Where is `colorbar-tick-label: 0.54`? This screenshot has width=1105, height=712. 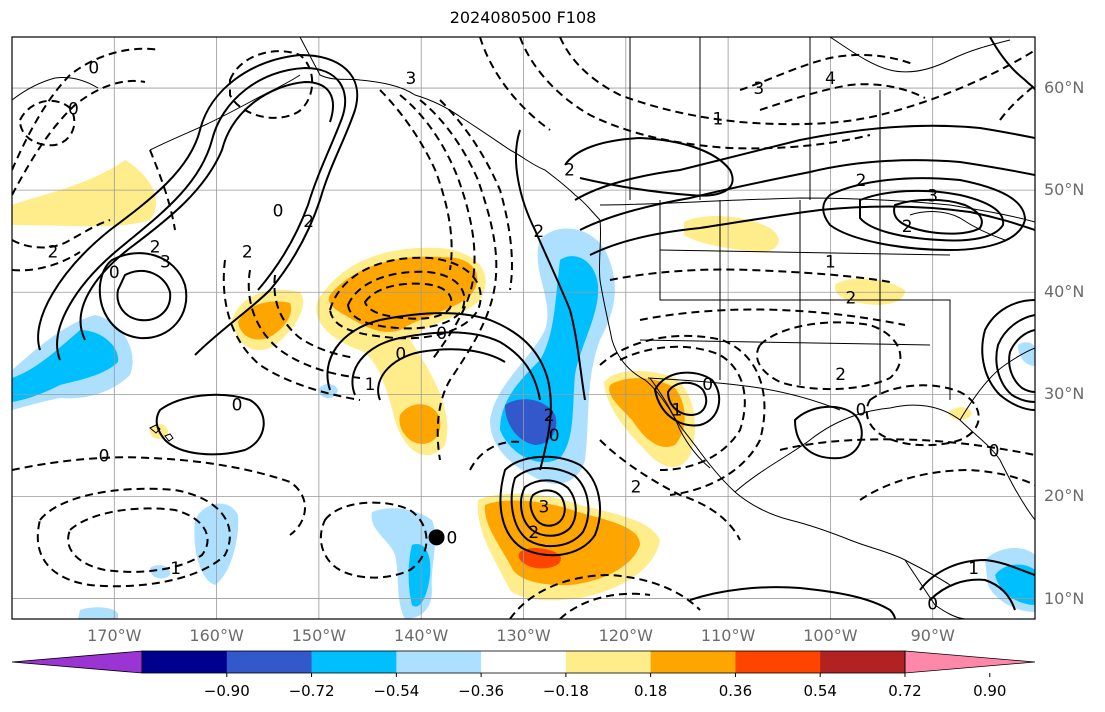
colorbar-tick-label: 0.54 is located at coordinates (820, 691).